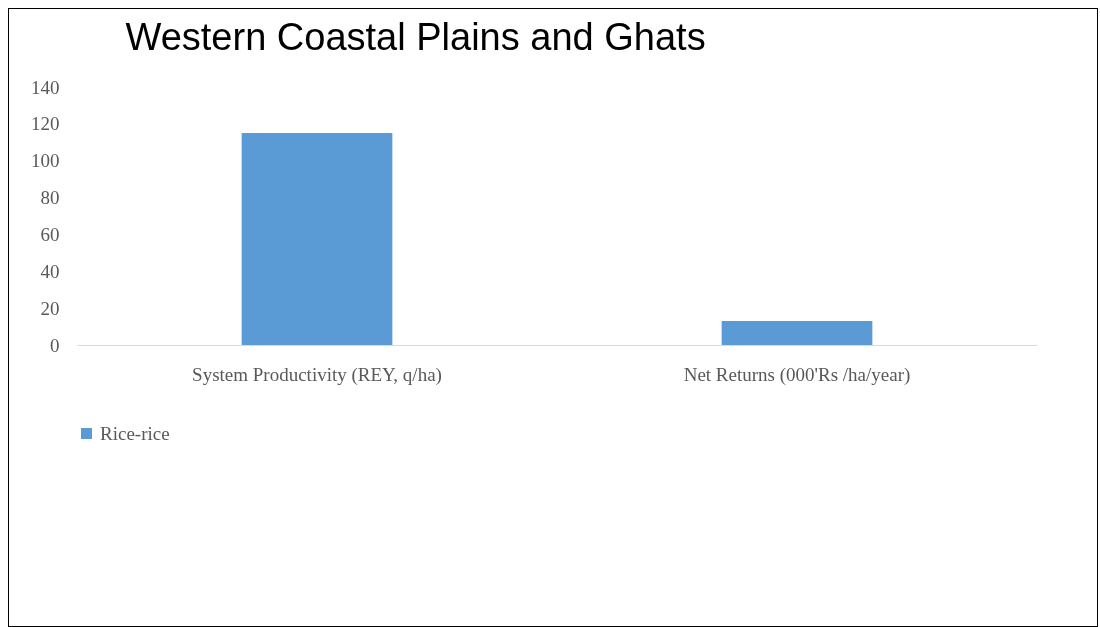 Image resolution: width=1100 pixels, height=627 pixels. What do you see at coordinates (50, 271) in the screenshot?
I see `y-tick-label: 40` at bounding box center [50, 271].